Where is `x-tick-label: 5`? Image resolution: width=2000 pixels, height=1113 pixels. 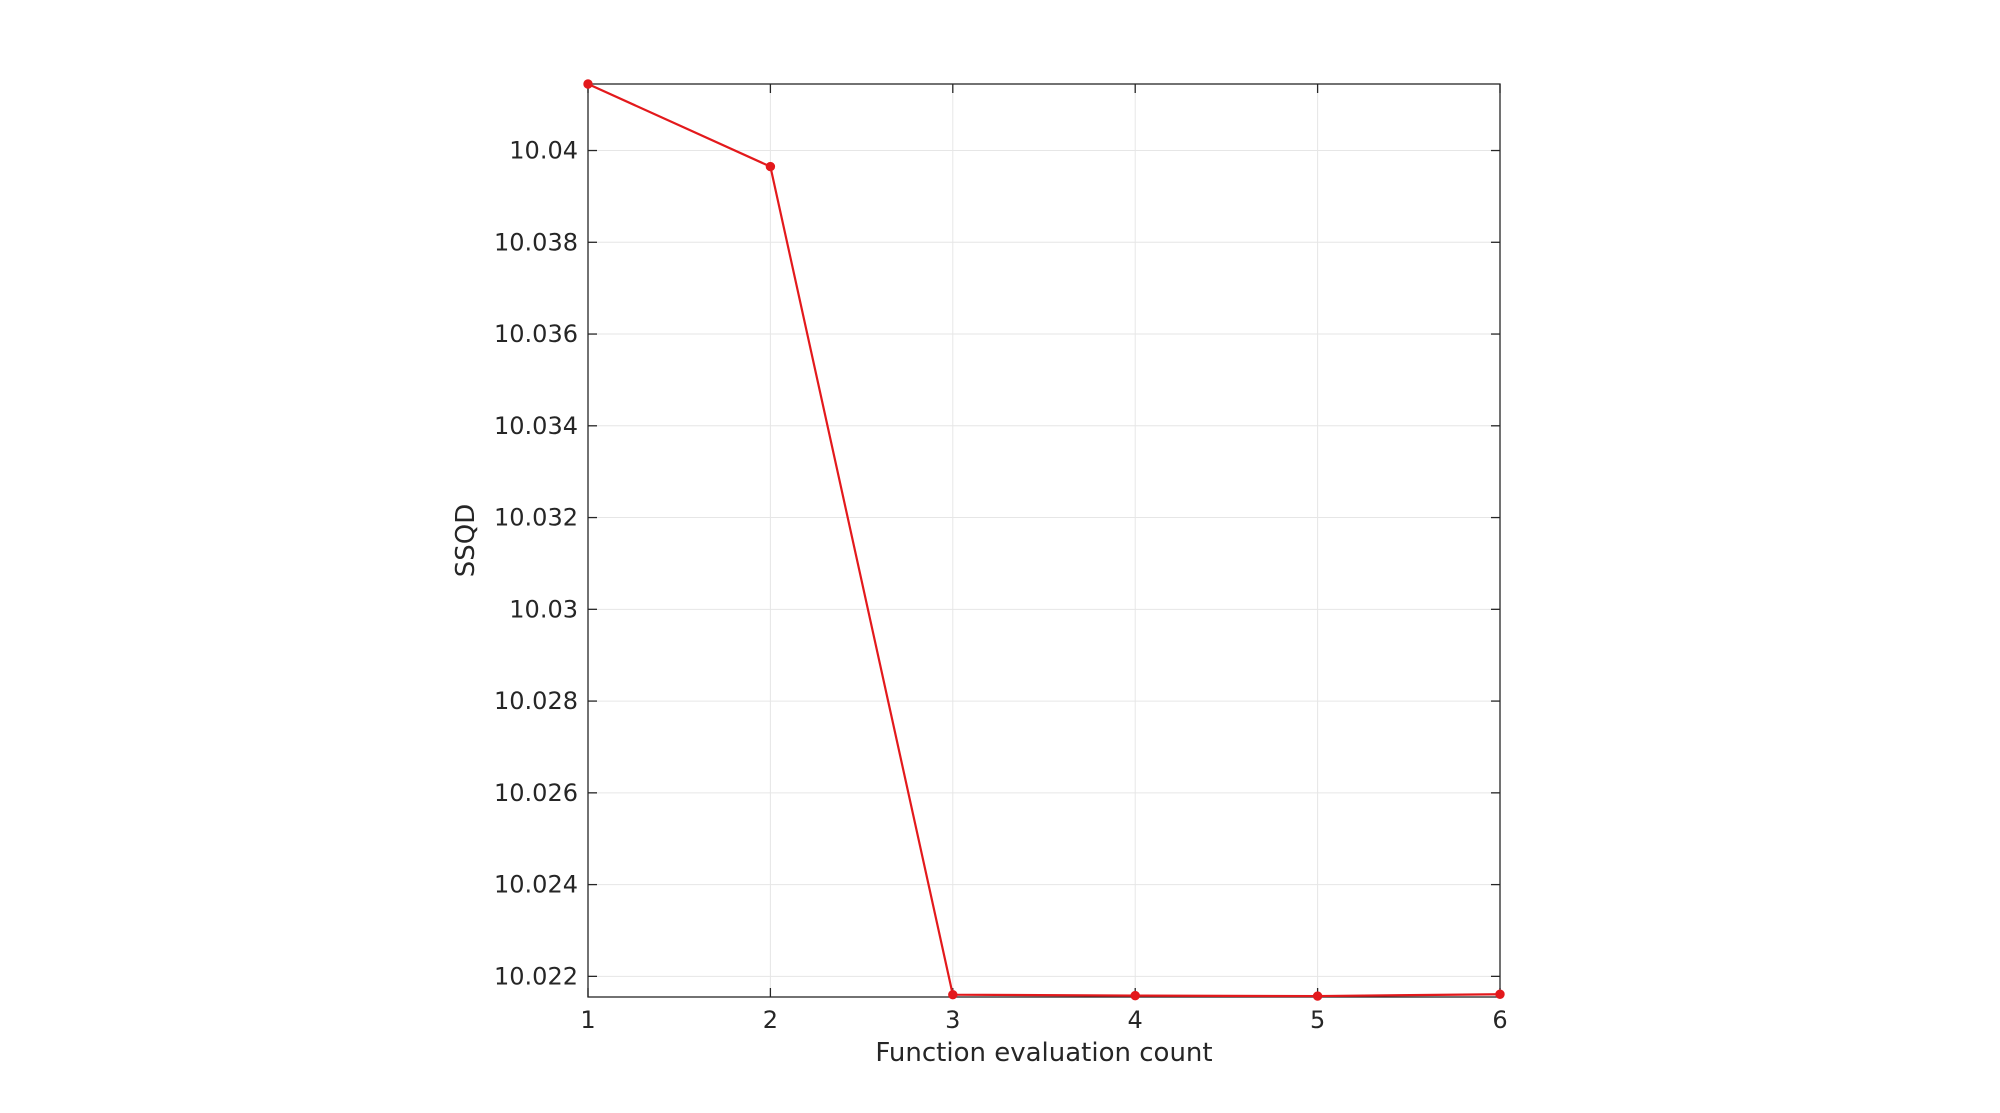
x-tick-label: 5 is located at coordinates (1317, 1020).